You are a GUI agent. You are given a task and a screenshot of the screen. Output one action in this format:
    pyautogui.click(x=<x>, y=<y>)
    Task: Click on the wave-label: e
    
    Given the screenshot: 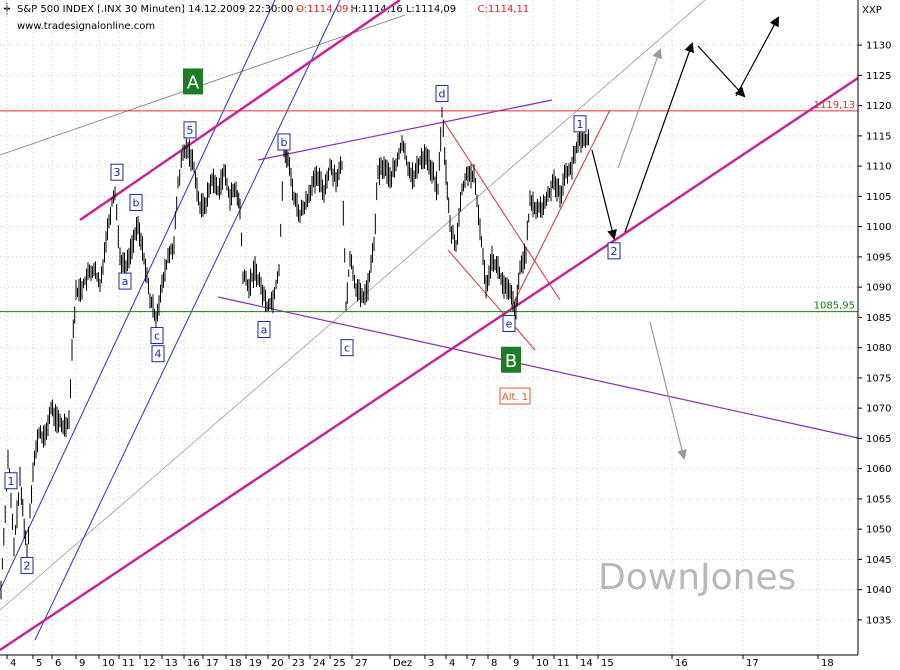 What is the action you would take?
    pyautogui.click(x=509, y=323)
    